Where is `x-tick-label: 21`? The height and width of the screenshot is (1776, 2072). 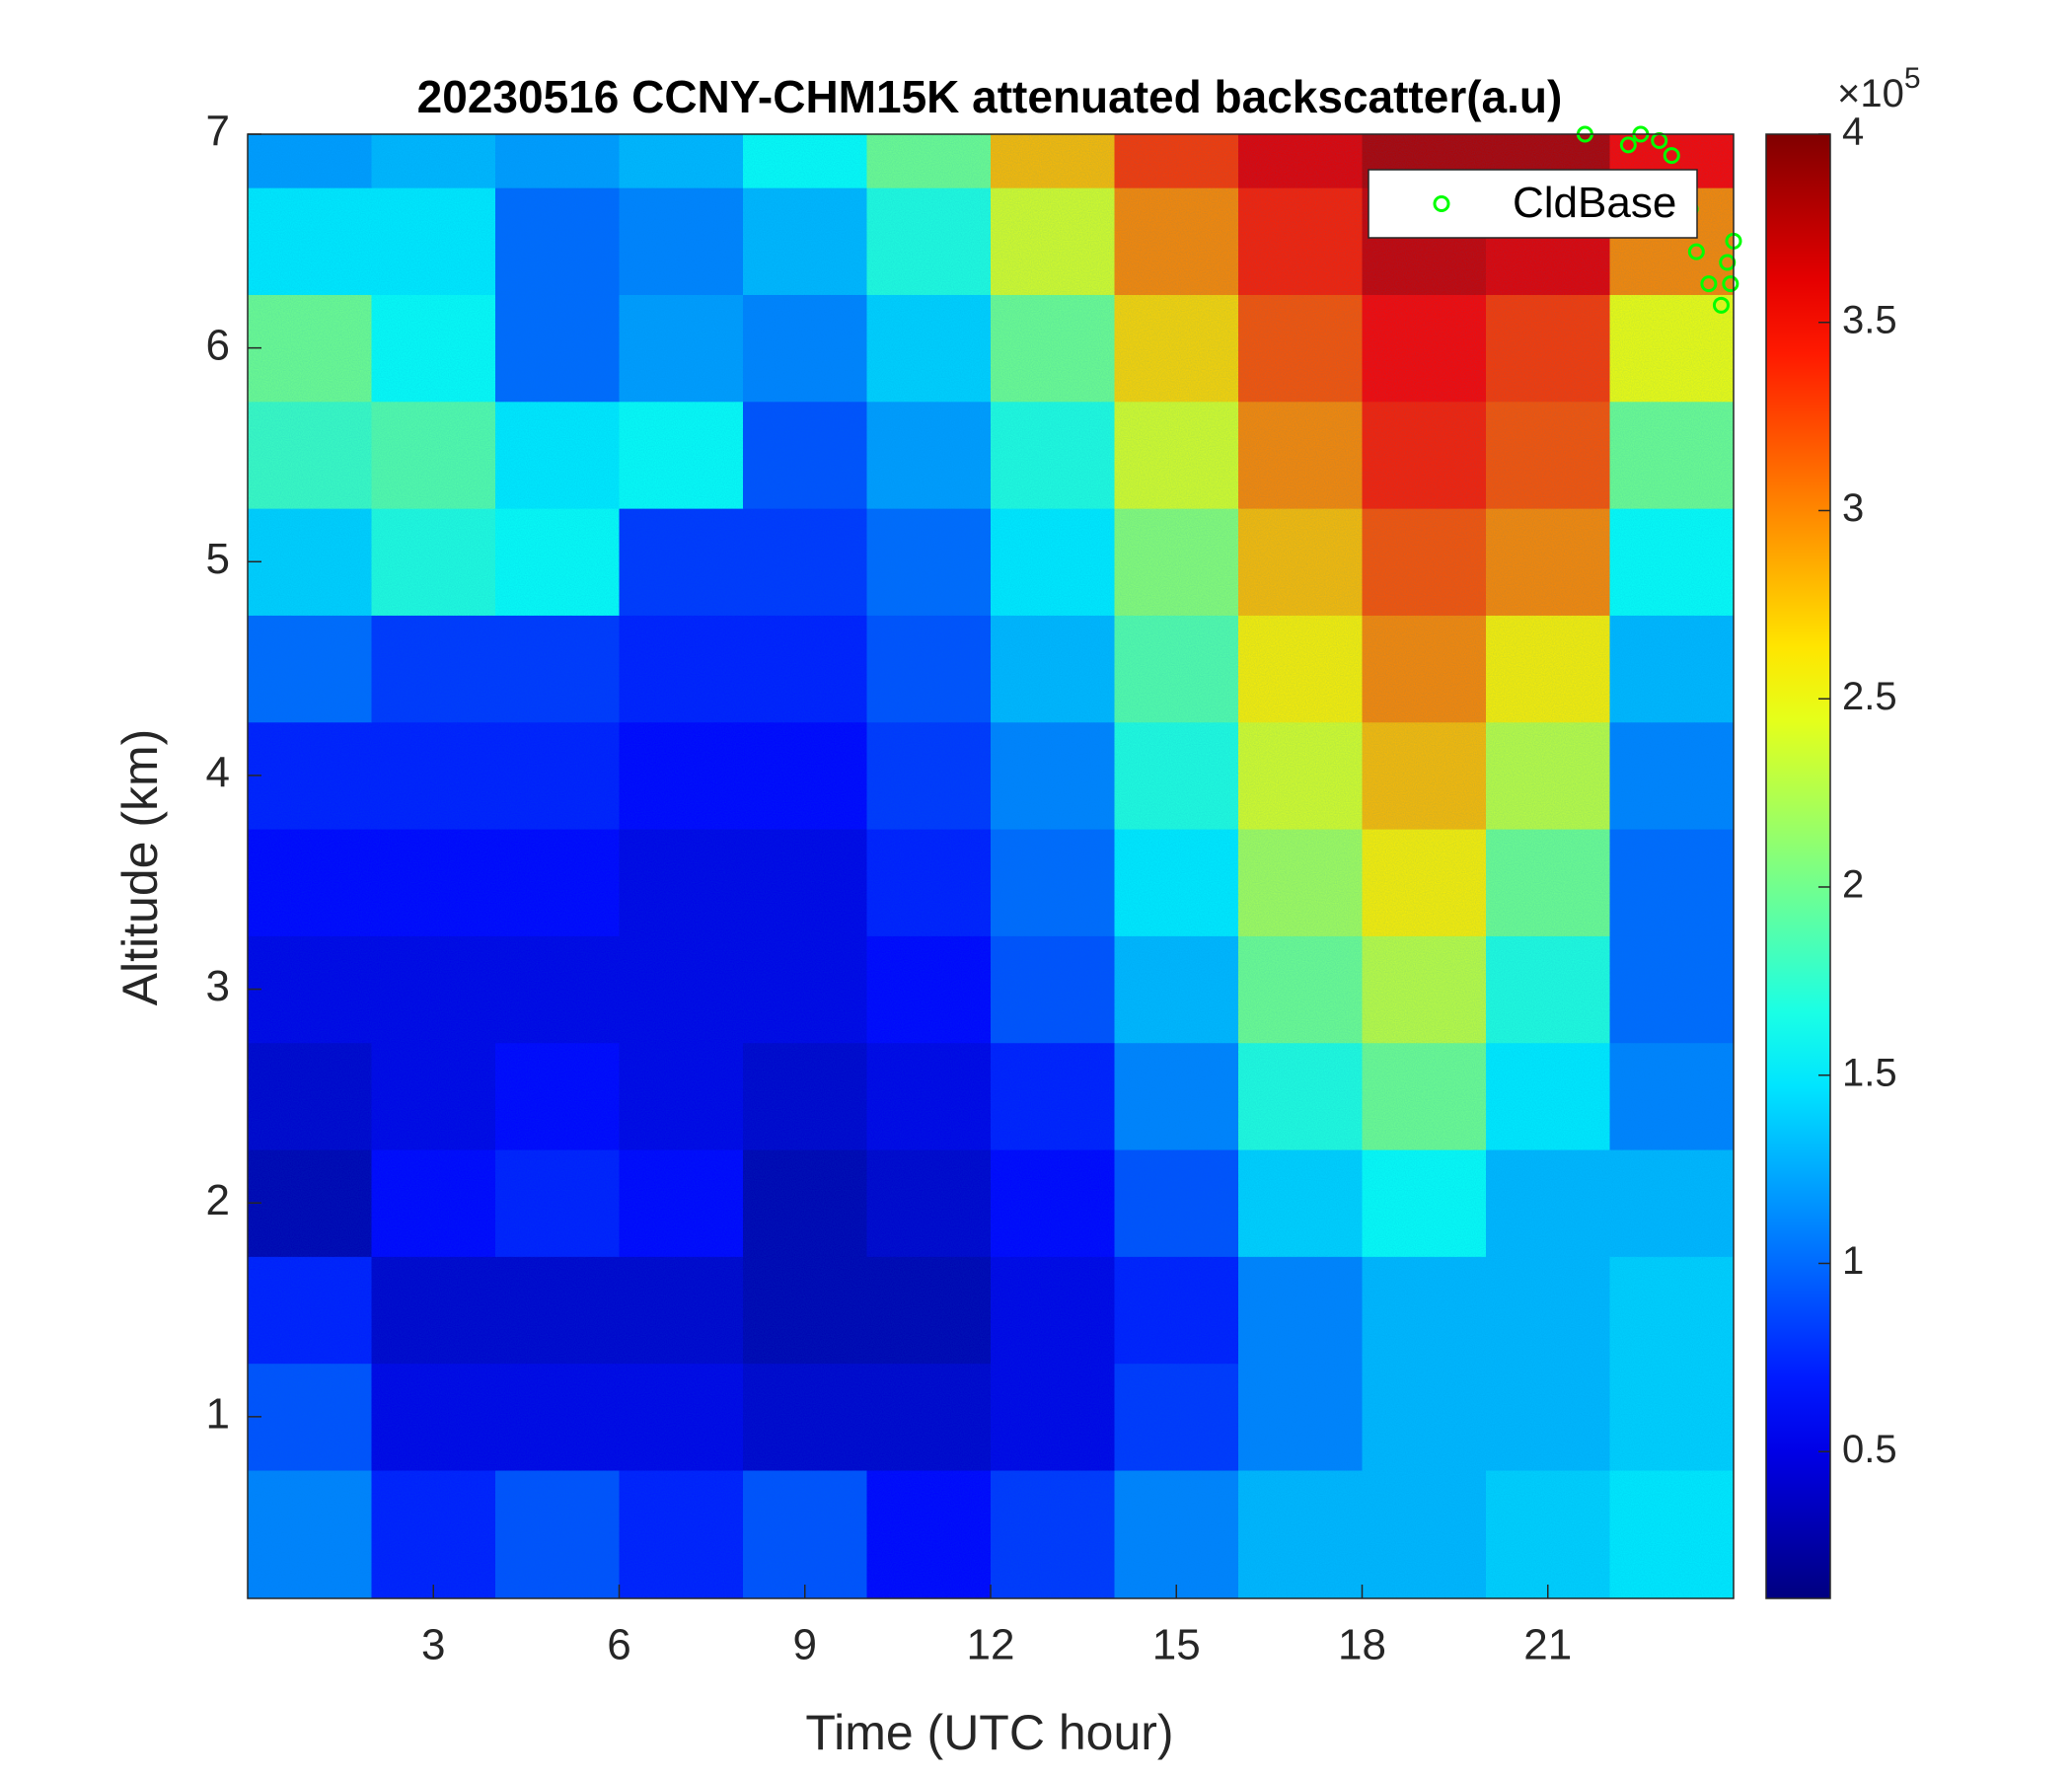
x-tick-label: 21 is located at coordinates (1548, 1645).